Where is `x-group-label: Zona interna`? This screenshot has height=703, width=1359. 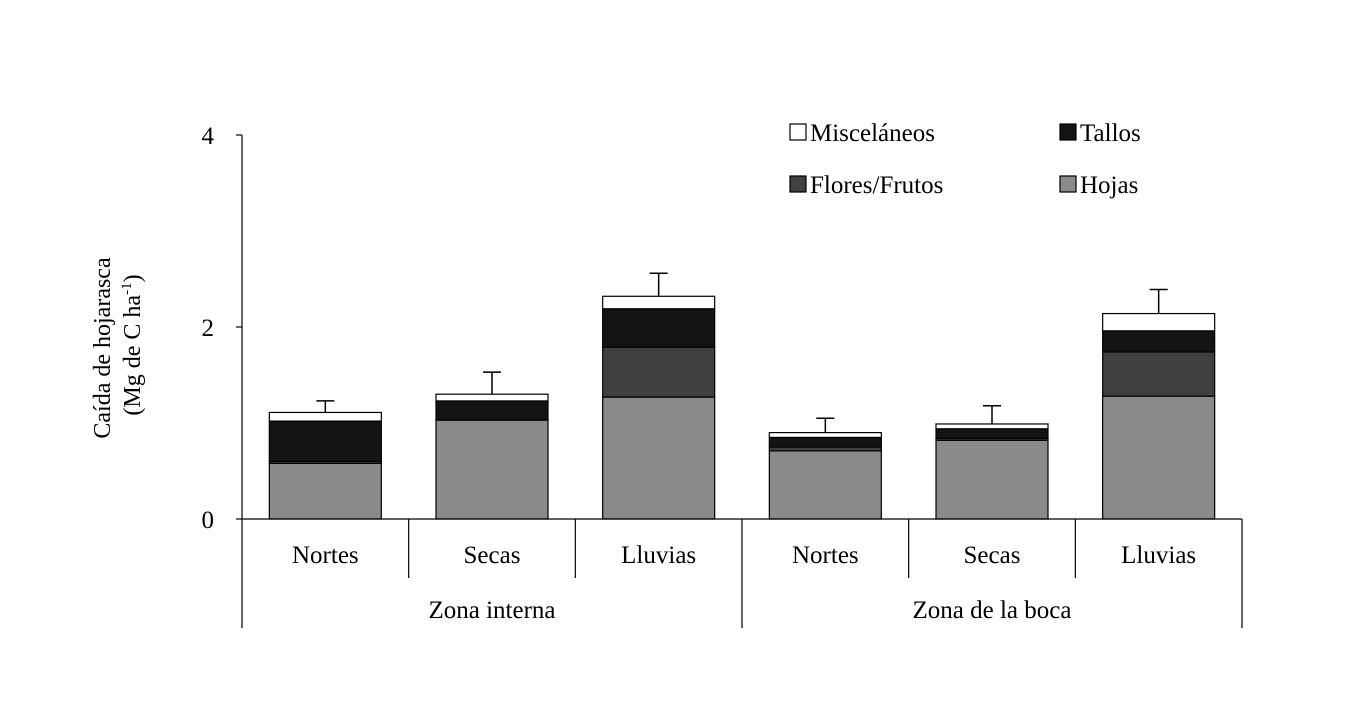 x-group-label: Zona interna is located at coordinates (491, 610).